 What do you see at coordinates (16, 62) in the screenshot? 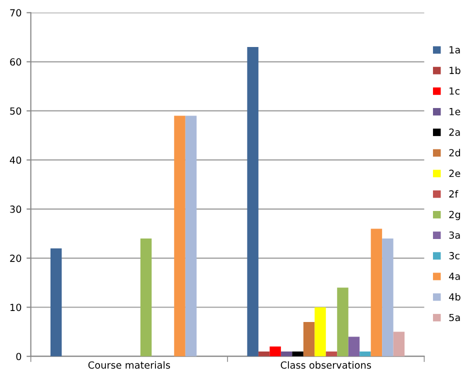
I see `y-tick-label: 60` at bounding box center [16, 62].